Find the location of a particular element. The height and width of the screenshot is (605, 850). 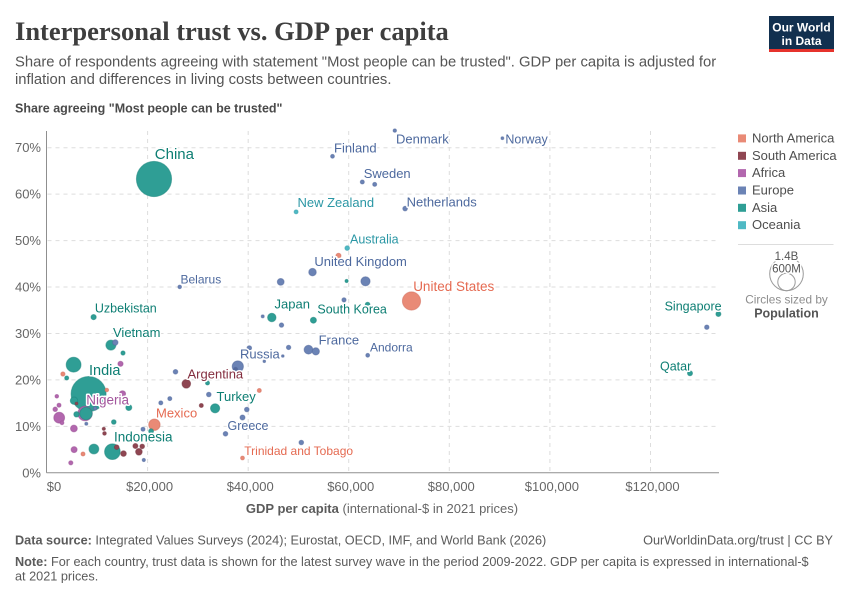

svg-text: Denmark is located at coordinates (422, 139).